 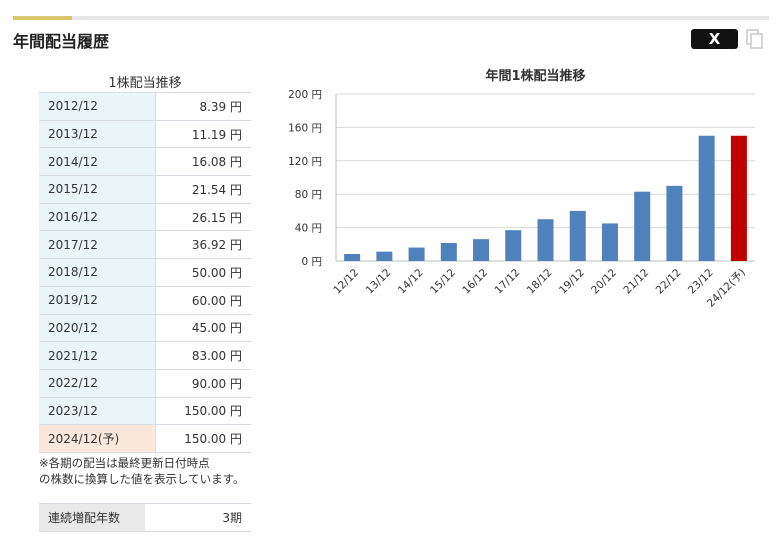 I want to click on section-title: 年間配当履歴, so click(x=61, y=41).